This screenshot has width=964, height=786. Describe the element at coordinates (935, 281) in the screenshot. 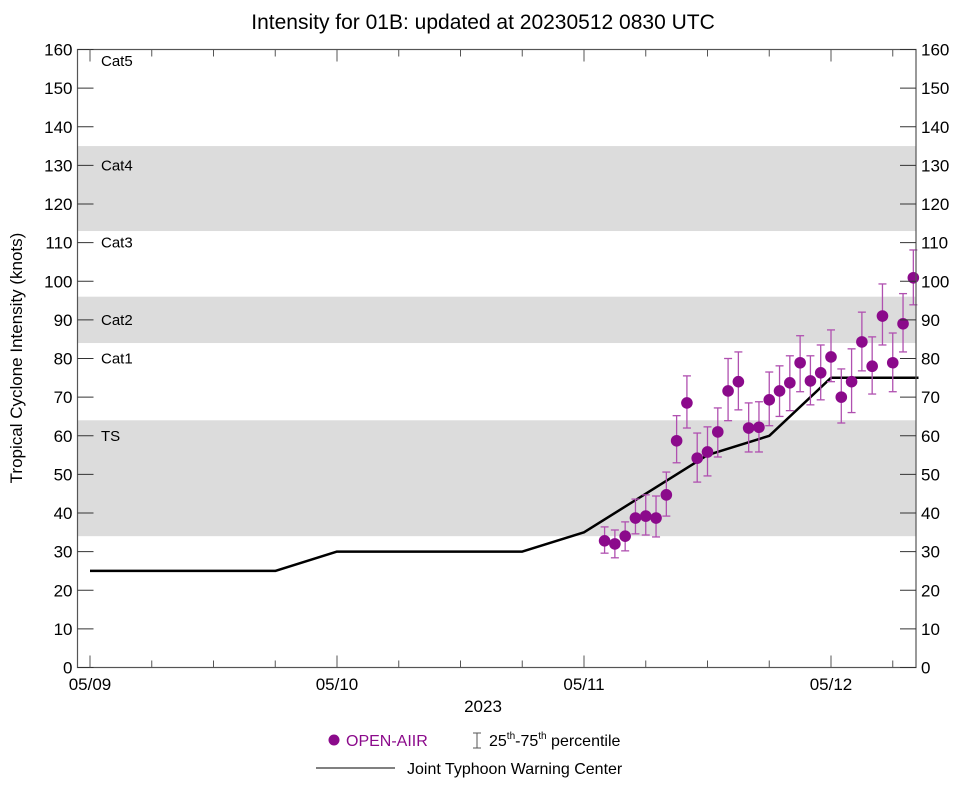

I see `y-tick-label-right: 100` at that location.